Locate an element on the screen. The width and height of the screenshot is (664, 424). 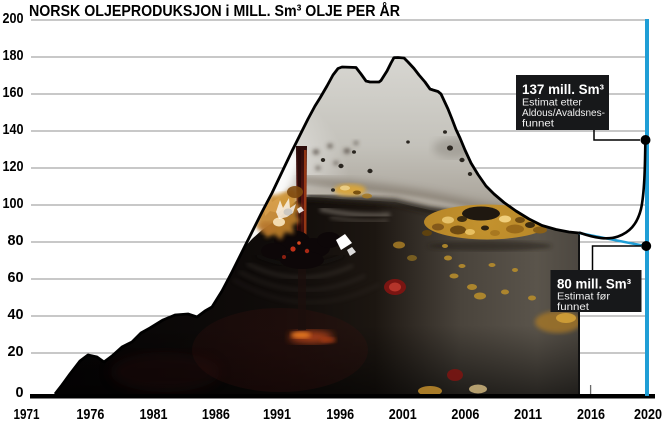
svg-text: 2016 is located at coordinates (591, 414).